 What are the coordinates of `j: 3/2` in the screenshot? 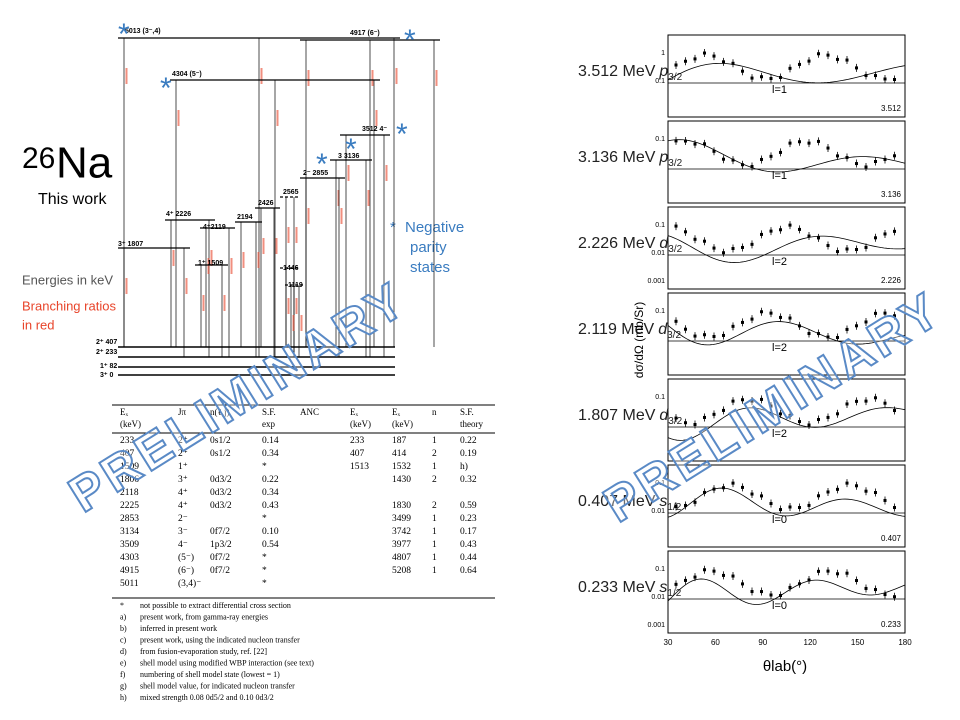 It's located at (675, 421).